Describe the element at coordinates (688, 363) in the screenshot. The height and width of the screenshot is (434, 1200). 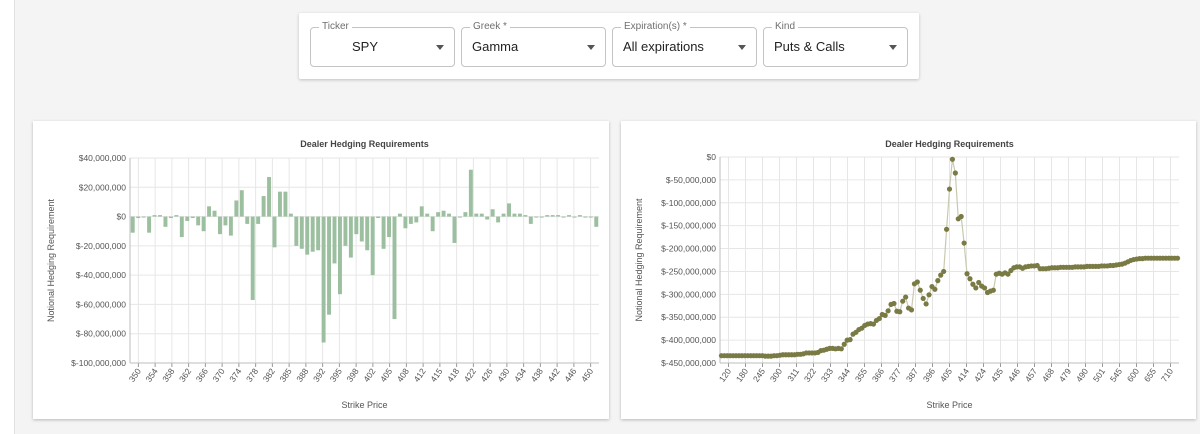
I see `y-tick-label: $-450,000,000` at that location.